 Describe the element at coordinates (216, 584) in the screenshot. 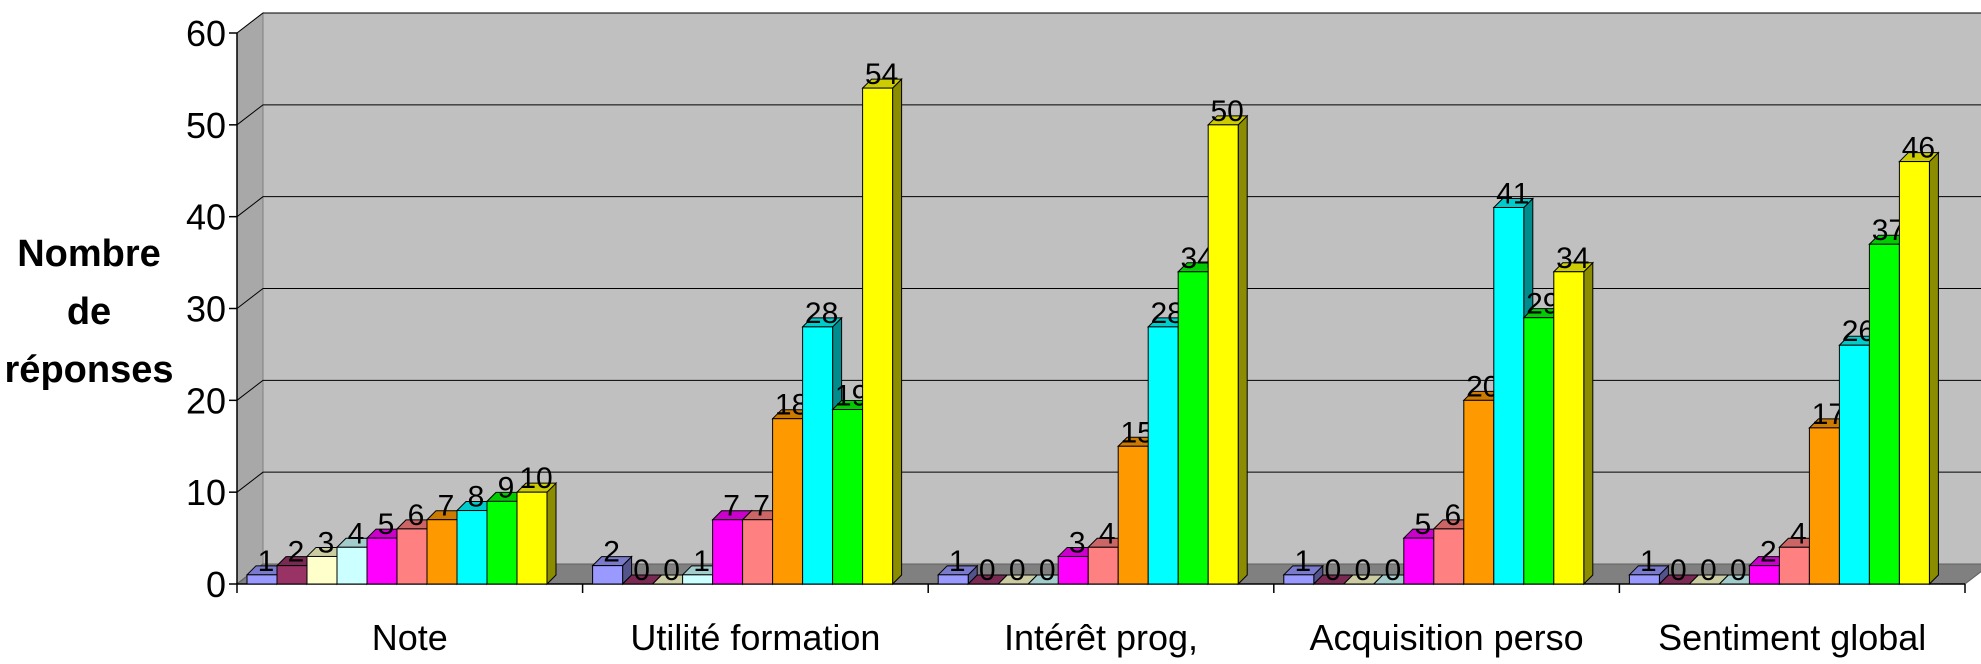

I see `y-tick-label: 0` at that location.